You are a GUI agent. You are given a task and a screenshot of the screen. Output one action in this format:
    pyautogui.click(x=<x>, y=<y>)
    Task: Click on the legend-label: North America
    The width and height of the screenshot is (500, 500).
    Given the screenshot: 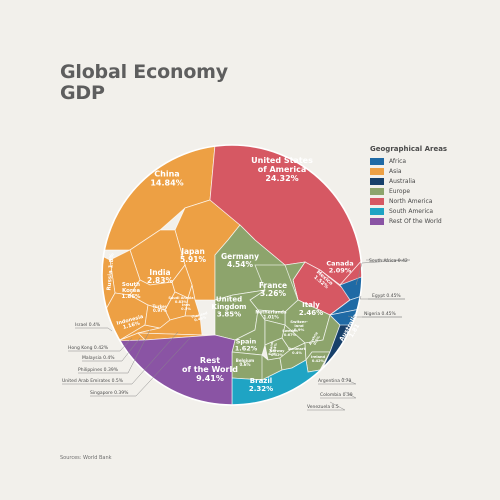 What is the action you would take?
    pyautogui.click(x=411, y=201)
    